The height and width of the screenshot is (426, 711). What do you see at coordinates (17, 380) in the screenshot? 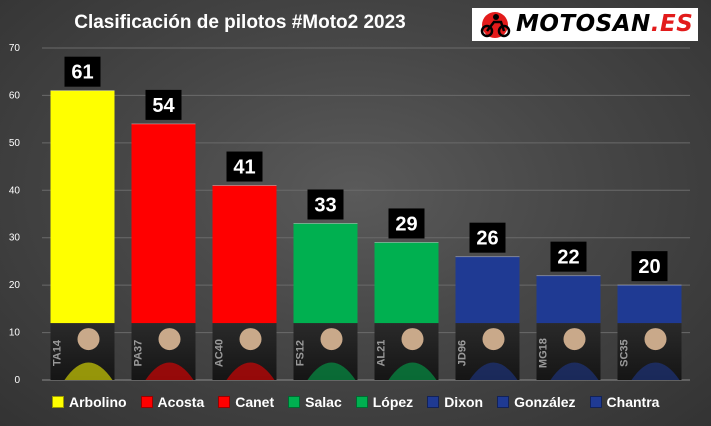
I see `y-tick-label: 0` at bounding box center [17, 380].